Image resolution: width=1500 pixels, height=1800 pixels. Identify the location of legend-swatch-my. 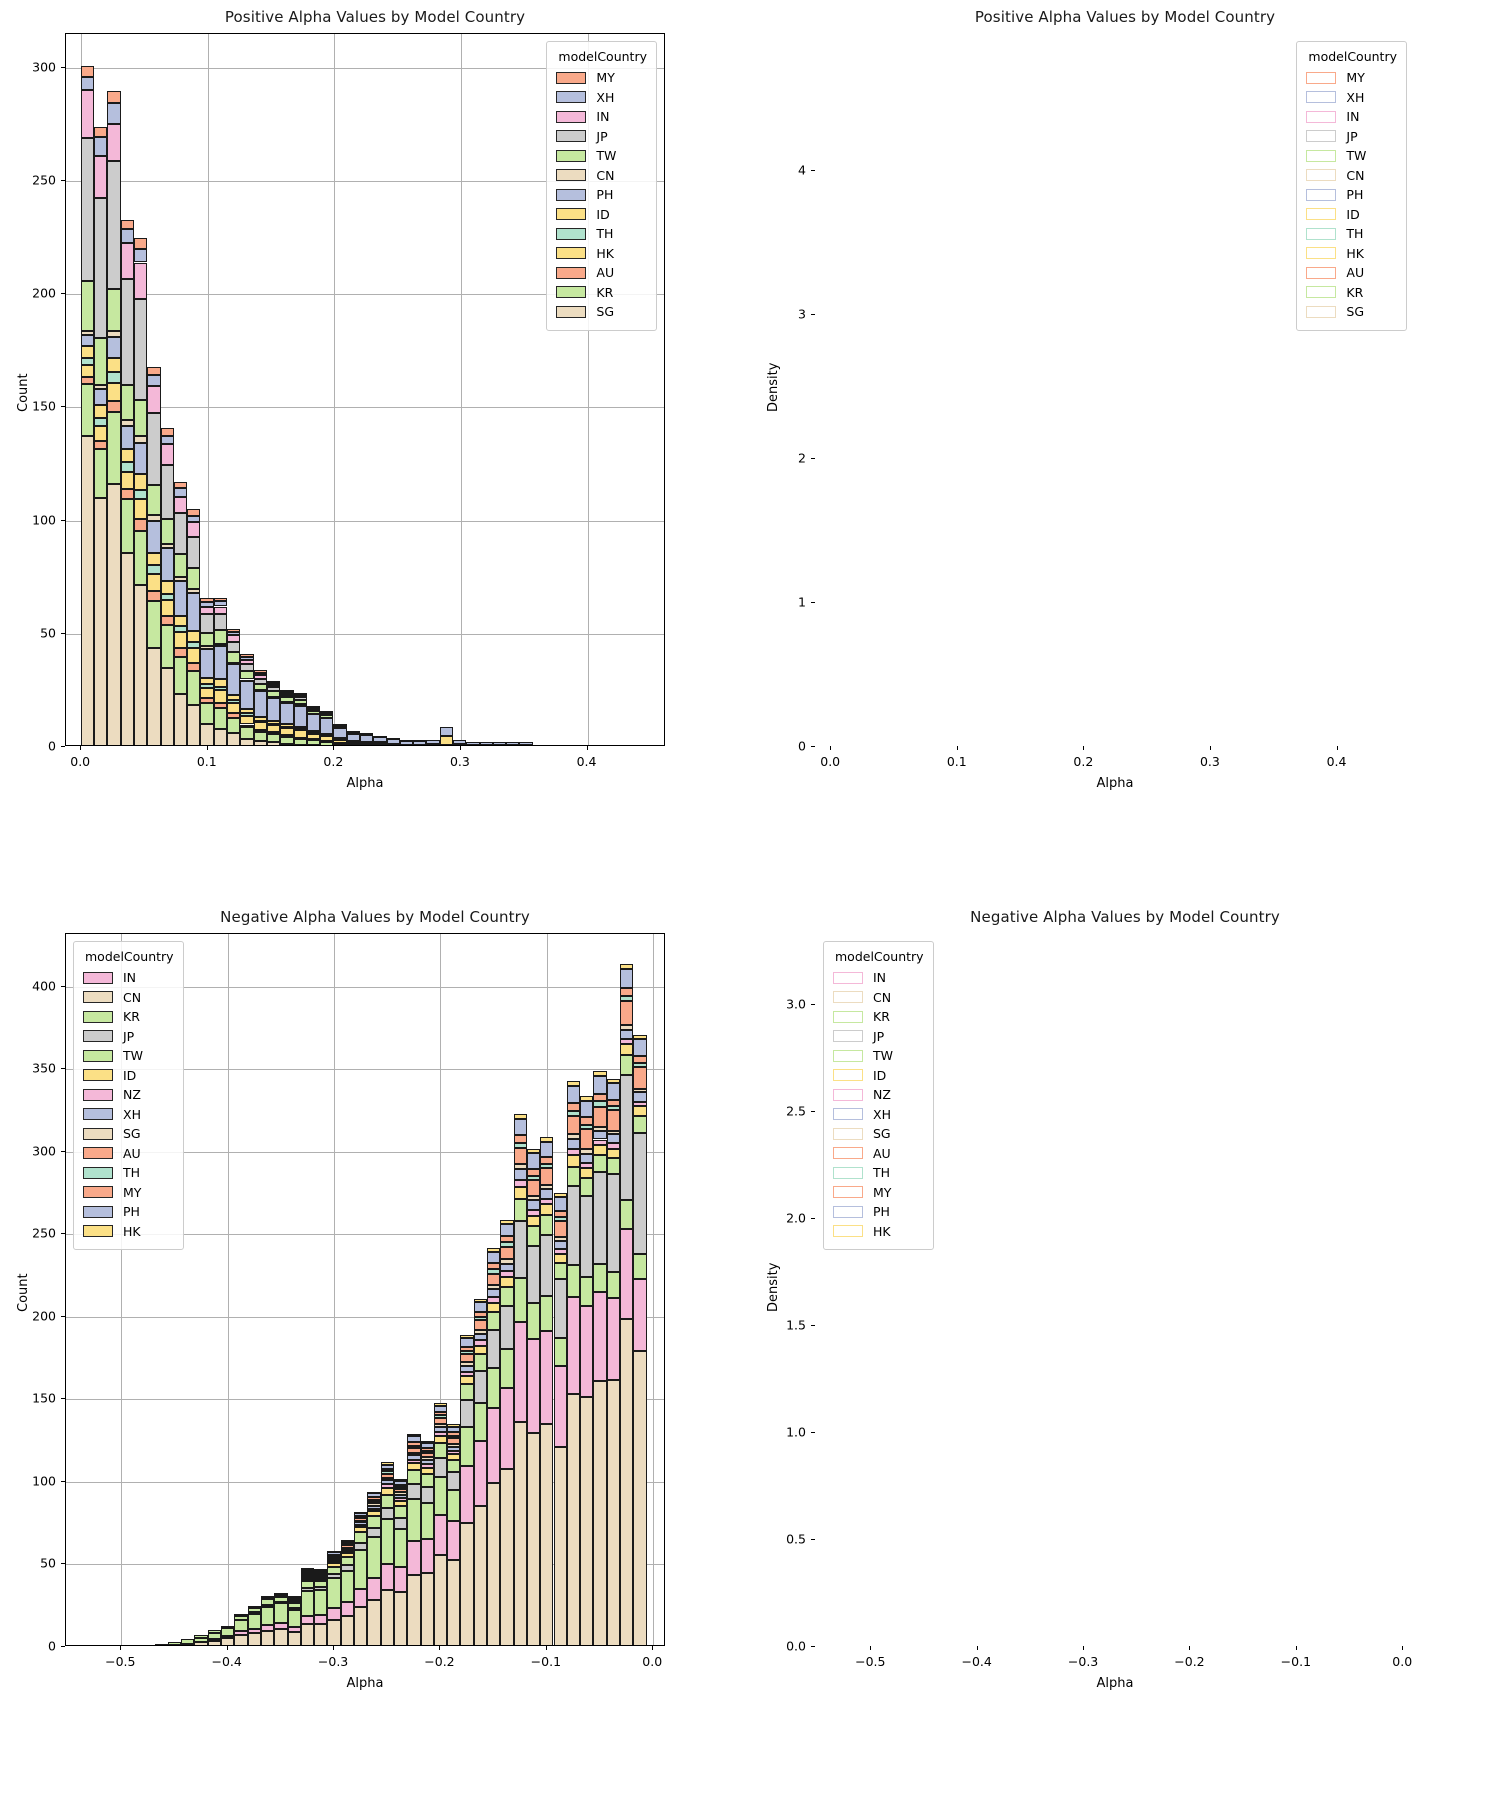
(571, 77).